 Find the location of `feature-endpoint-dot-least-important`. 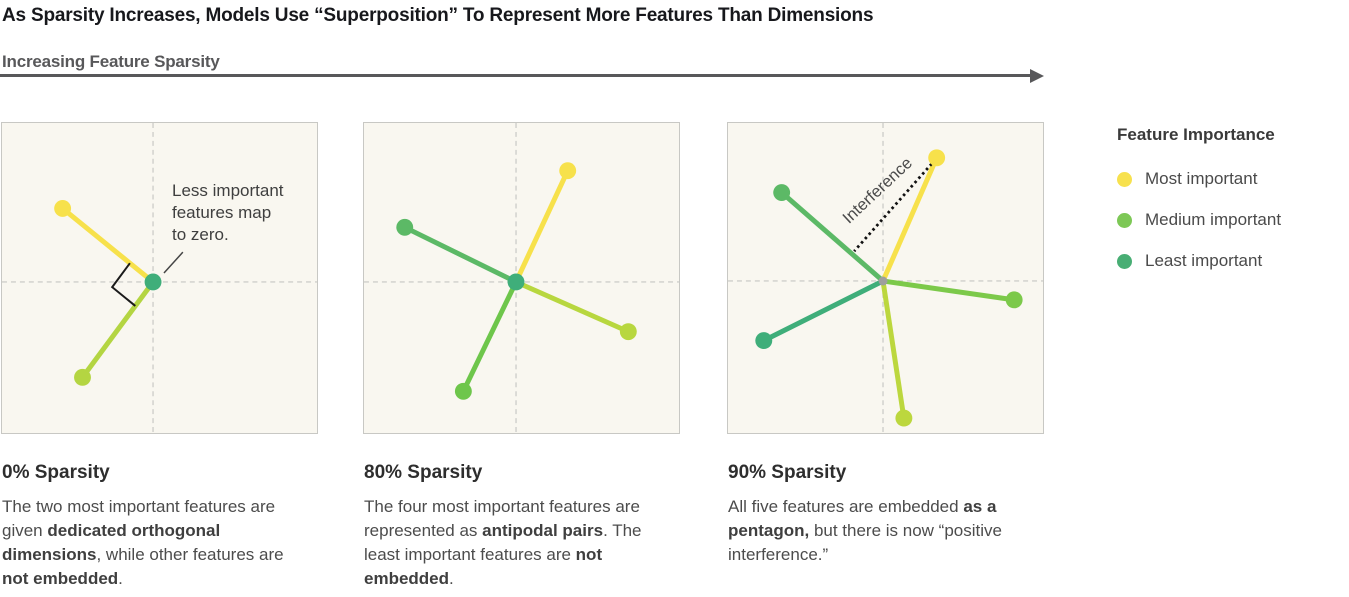

feature-endpoint-dot-least-important is located at coordinates (764, 341).